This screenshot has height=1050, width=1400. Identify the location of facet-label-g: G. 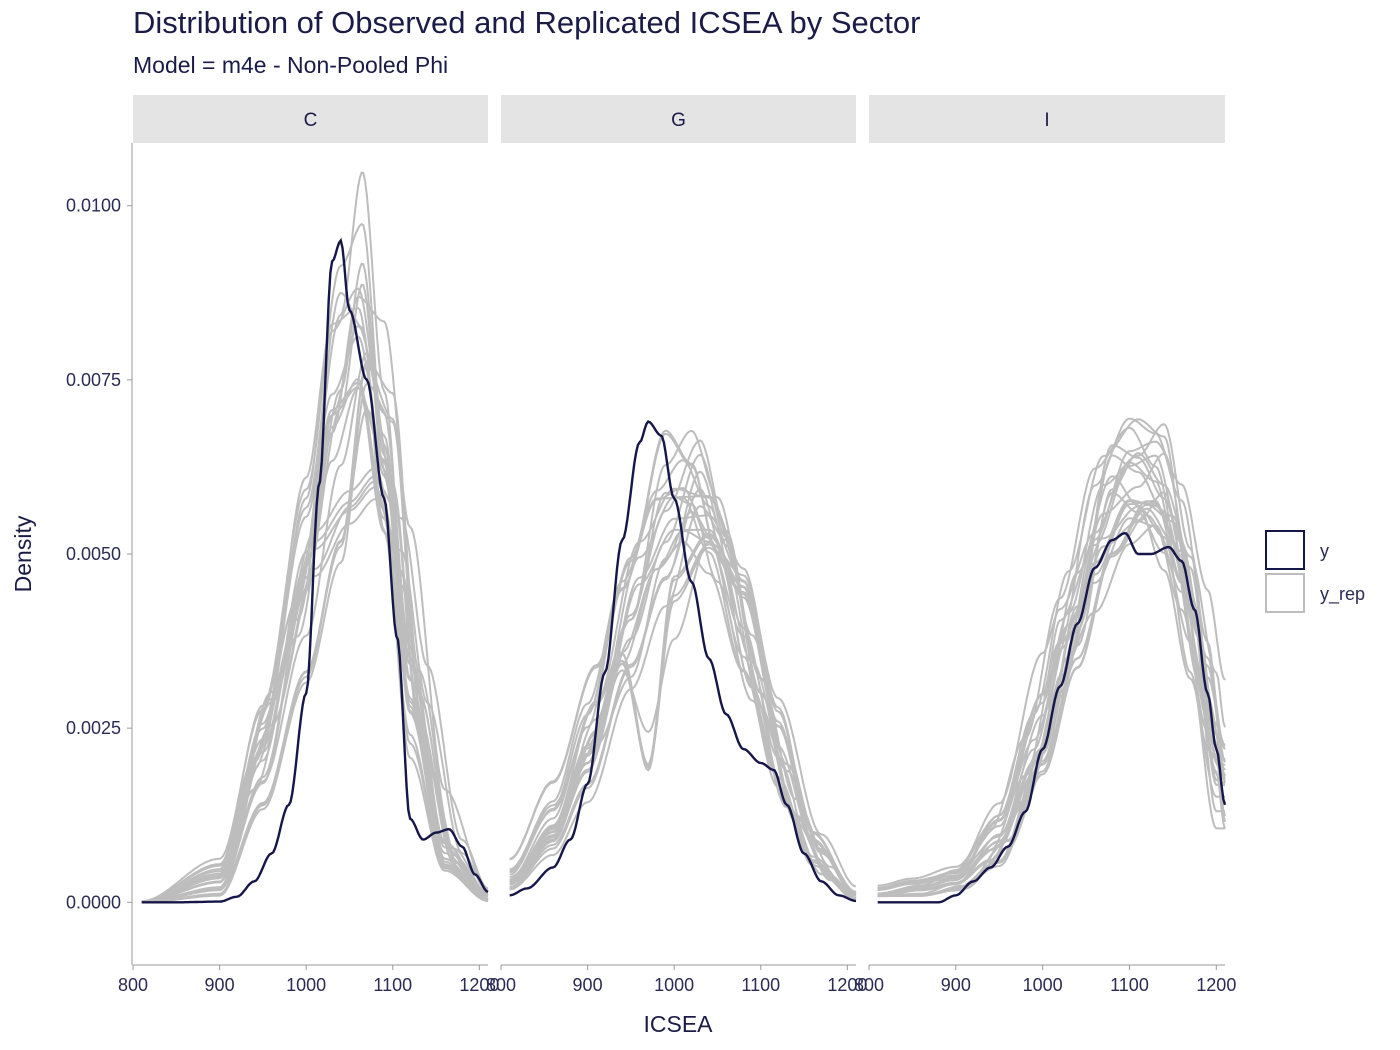
(678, 120).